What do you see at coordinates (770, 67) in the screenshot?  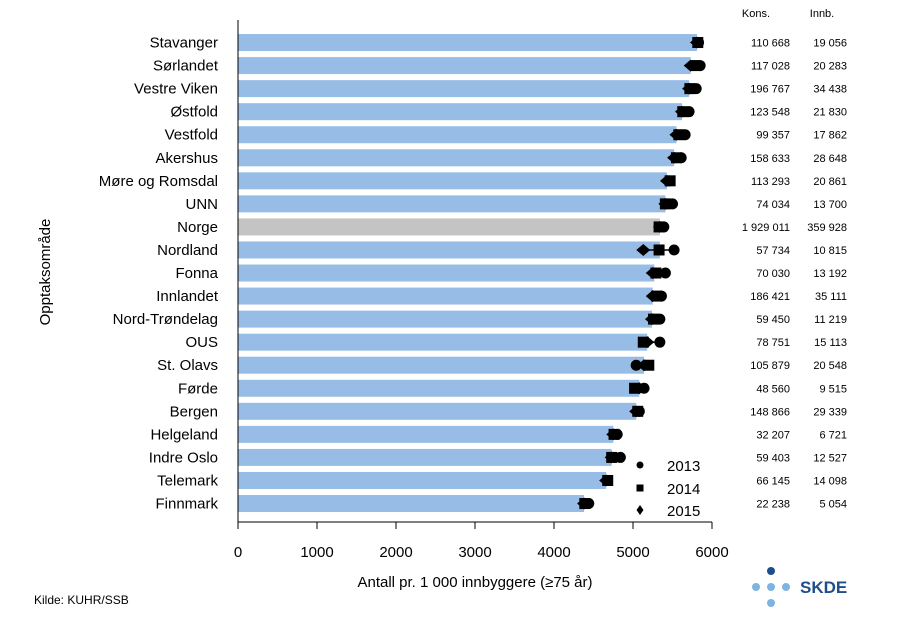 I see `table-cell-kons-1: 117 028` at bounding box center [770, 67].